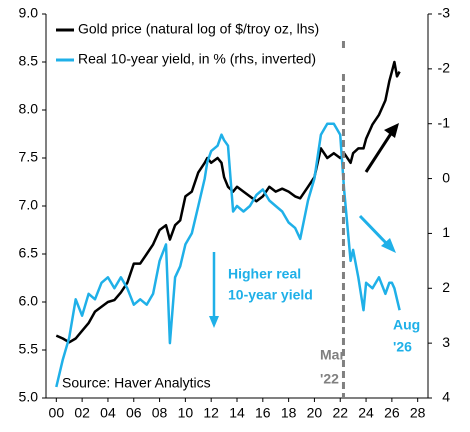  I want to click on gold-arrow, so click(379, 152).